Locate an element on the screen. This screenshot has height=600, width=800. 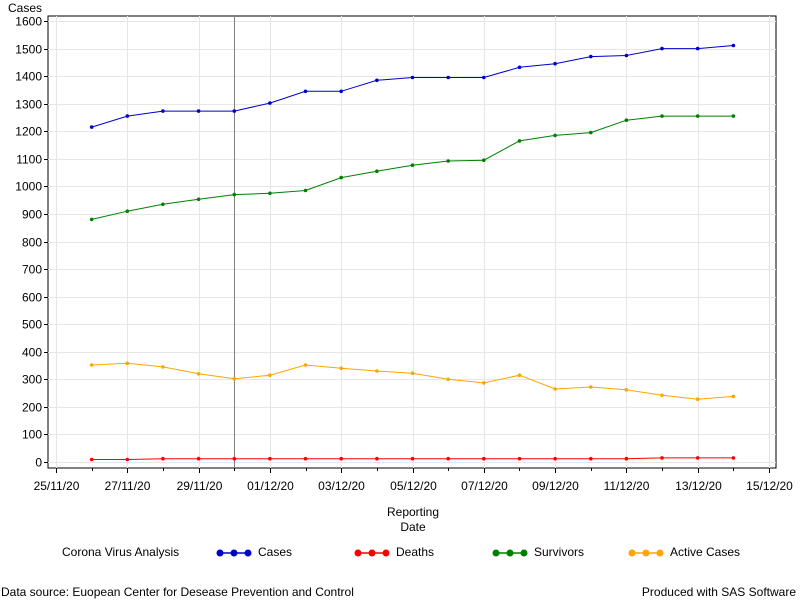
y-tick-label: 1000 is located at coordinates (28, 187).